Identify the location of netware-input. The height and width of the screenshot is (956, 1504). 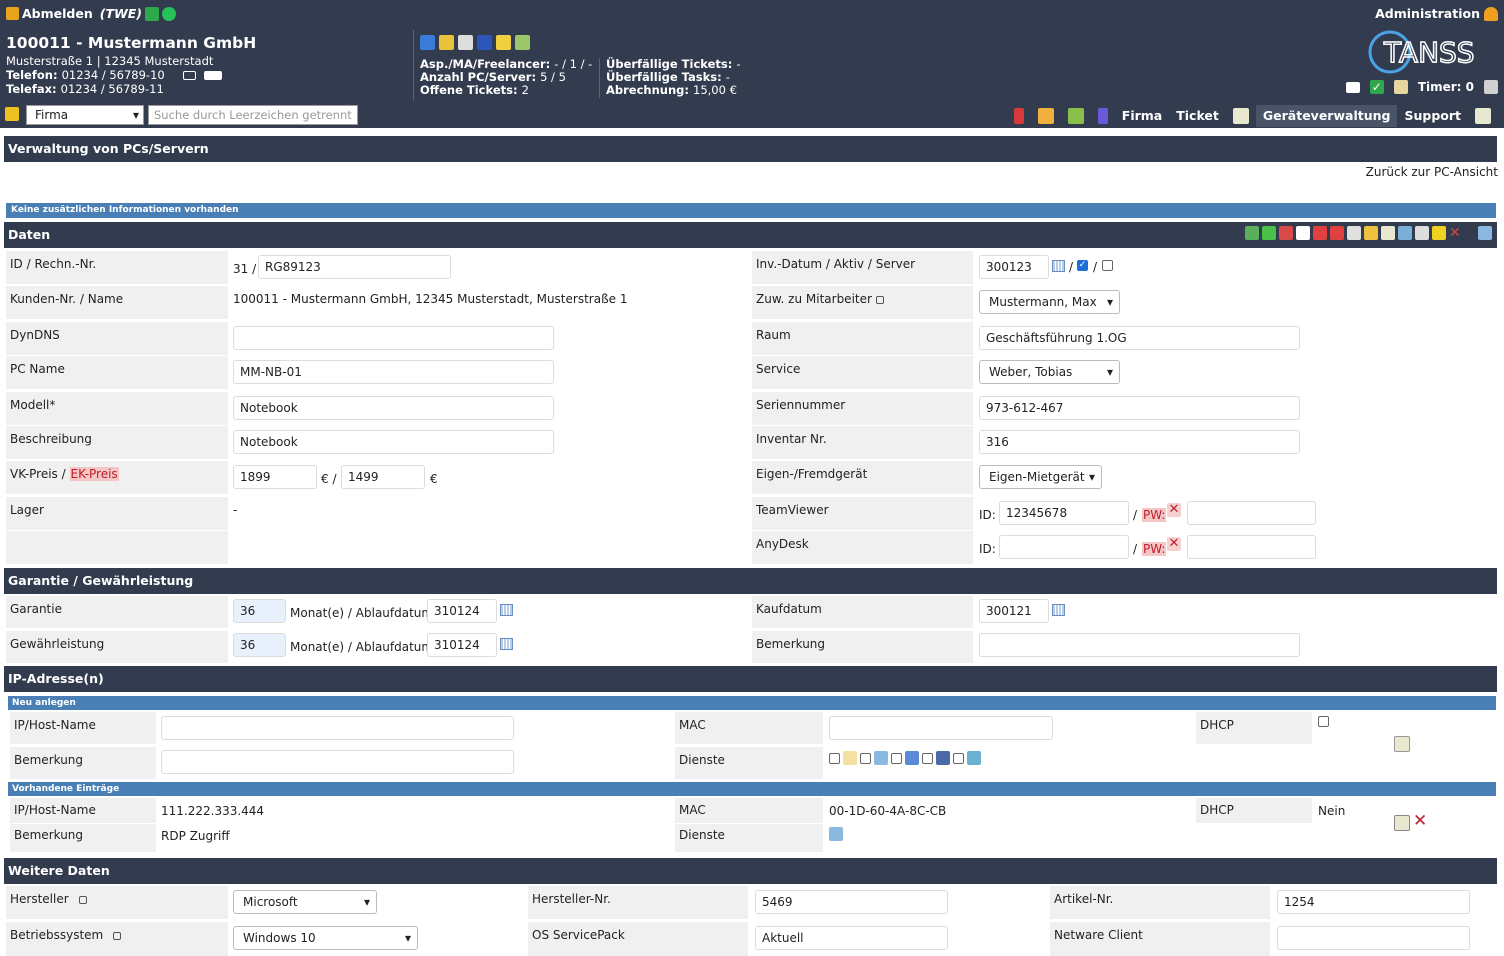
(1373, 938).